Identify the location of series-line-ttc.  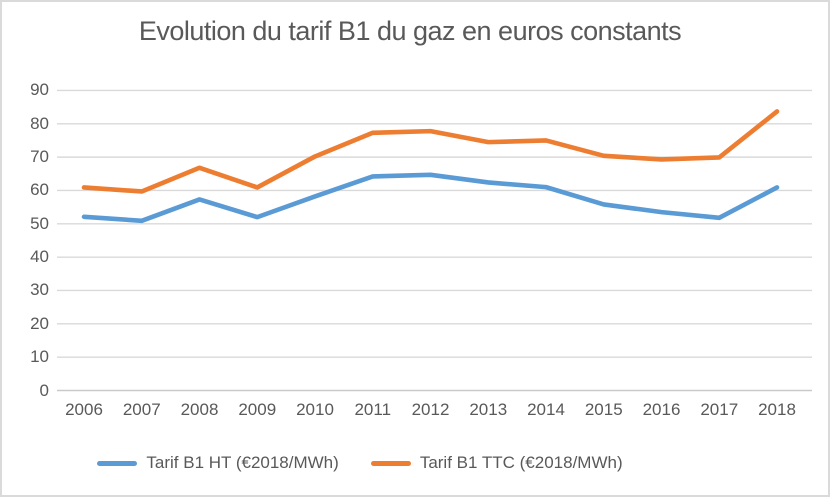
(430, 151).